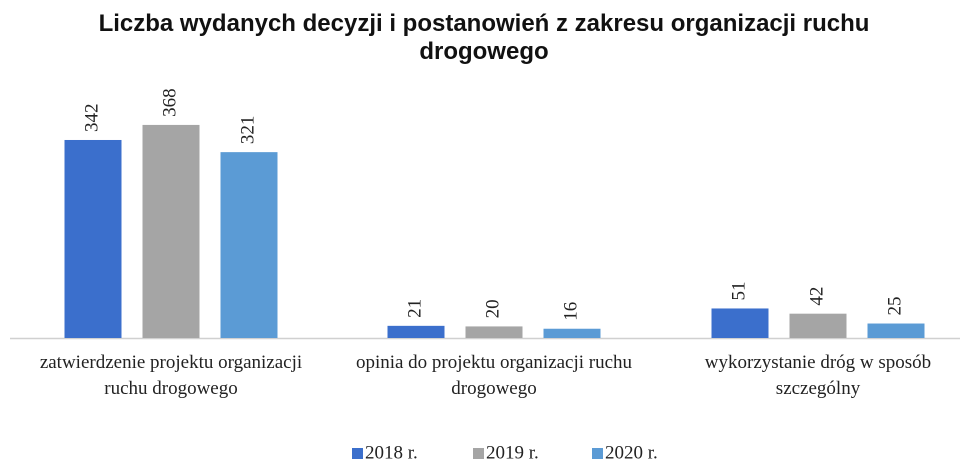 The width and height of the screenshot is (969, 463). I want to click on data-label: 42, so click(816, 296).